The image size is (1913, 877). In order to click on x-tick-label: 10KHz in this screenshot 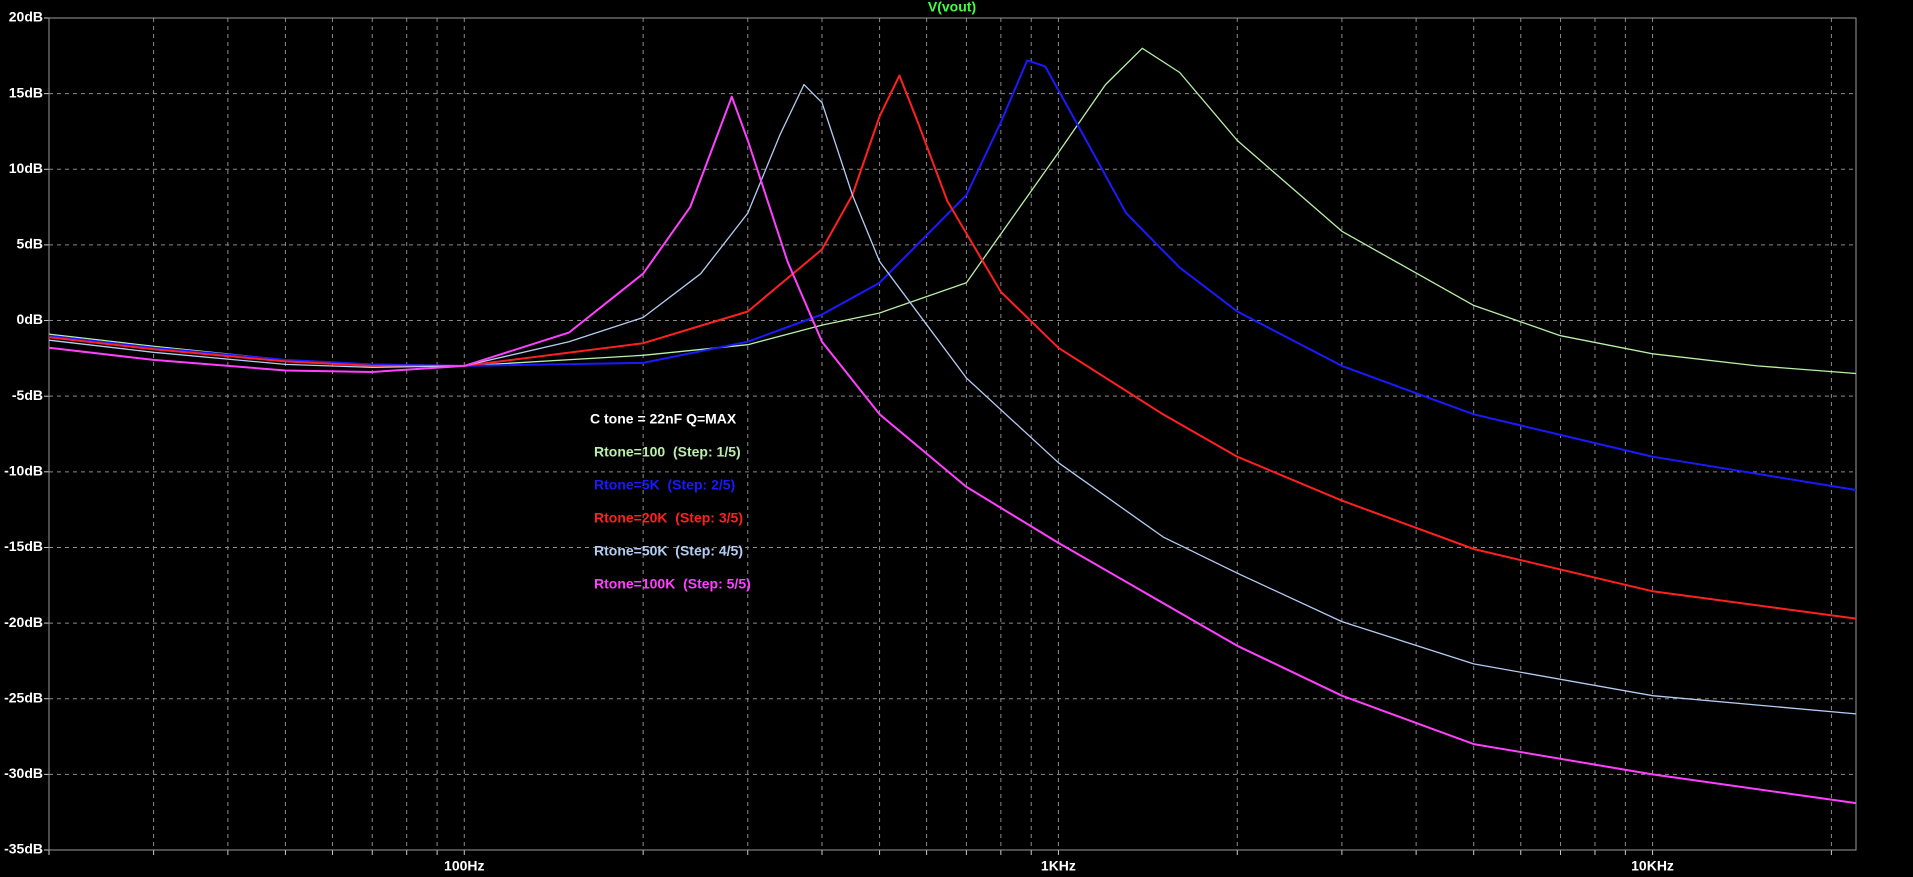, I will do `click(1652, 866)`.